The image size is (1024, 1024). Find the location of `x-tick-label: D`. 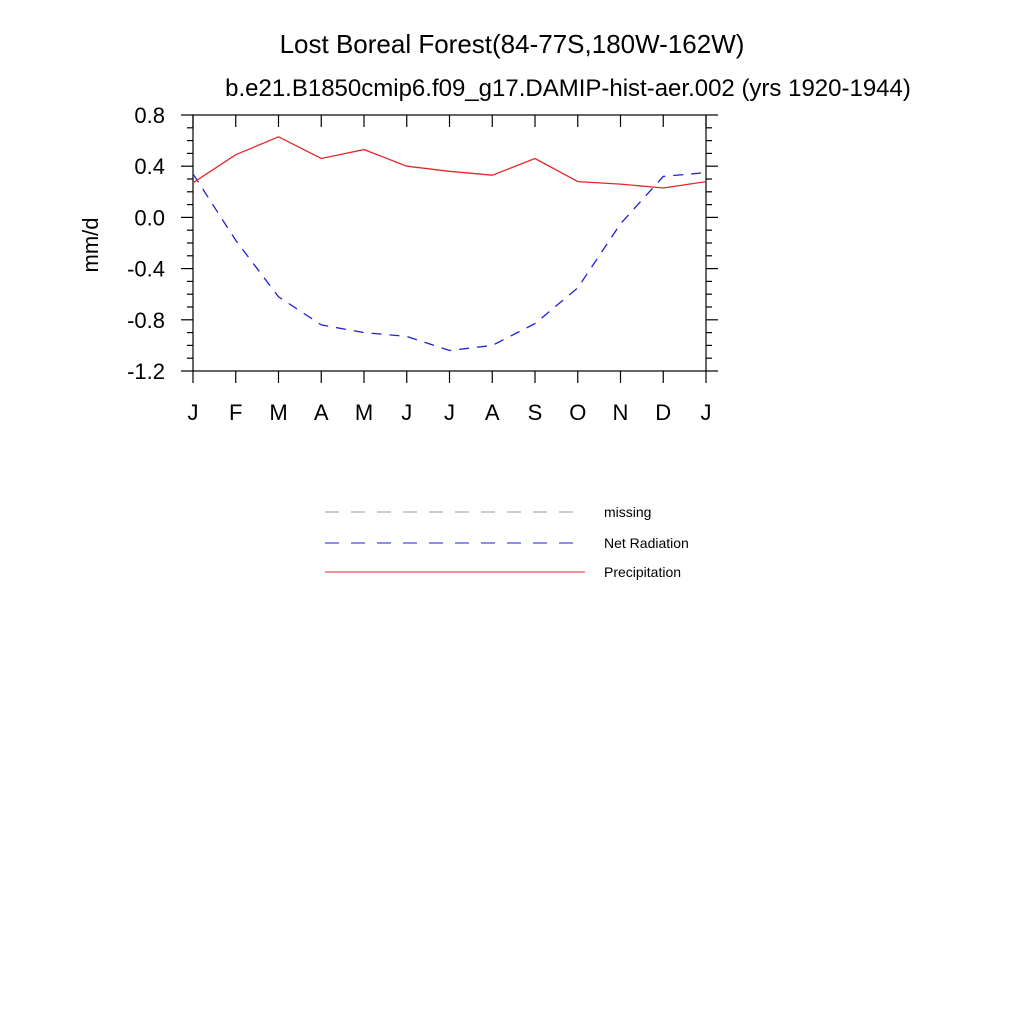

x-tick-label: D is located at coordinates (663, 412).